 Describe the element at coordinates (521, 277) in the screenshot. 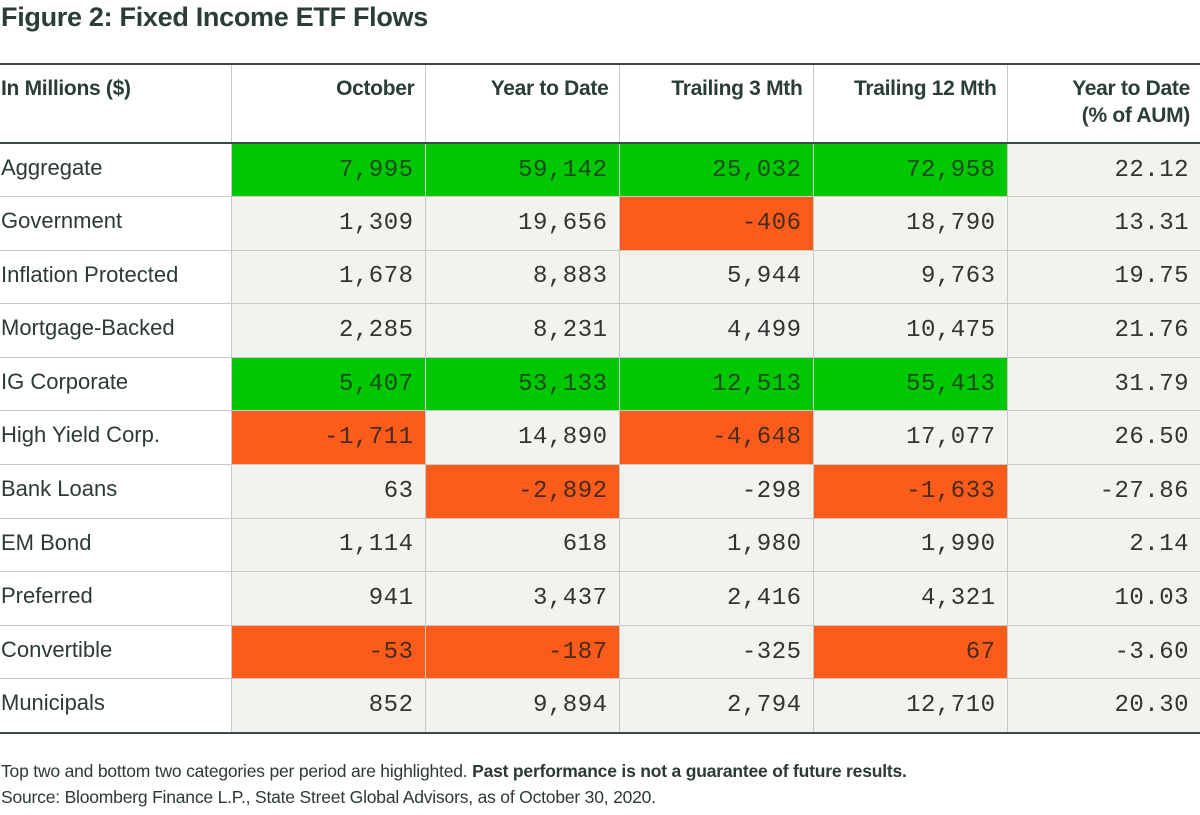

I see `value-cell: 8,883` at that location.